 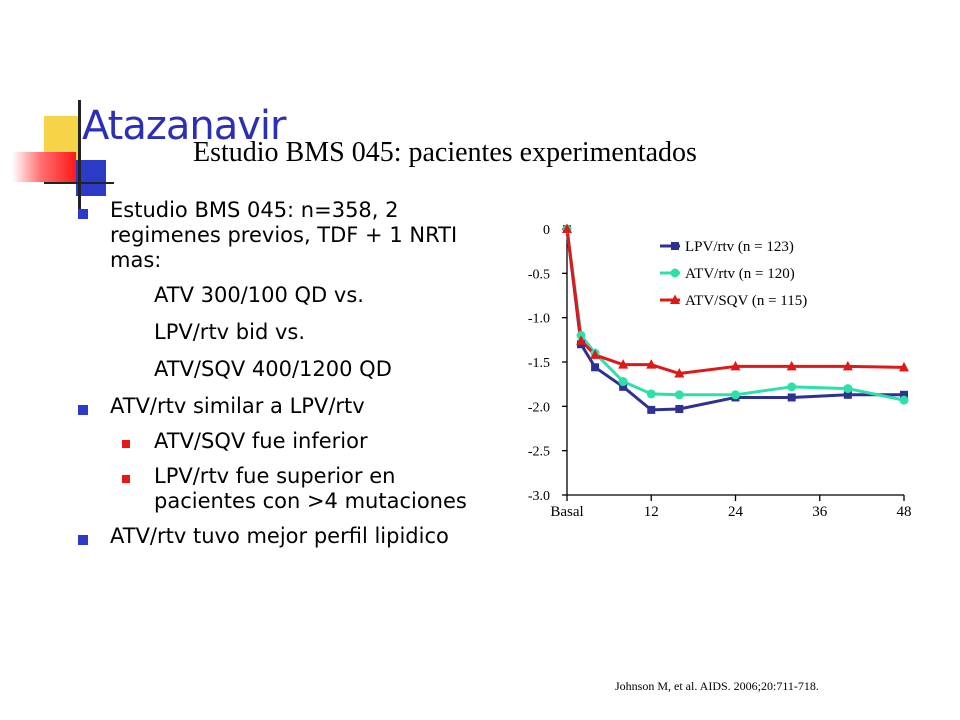 What do you see at coordinates (273, 369) in the screenshot?
I see `bullet-item: ATV/SQV 400/1200 QD` at bounding box center [273, 369].